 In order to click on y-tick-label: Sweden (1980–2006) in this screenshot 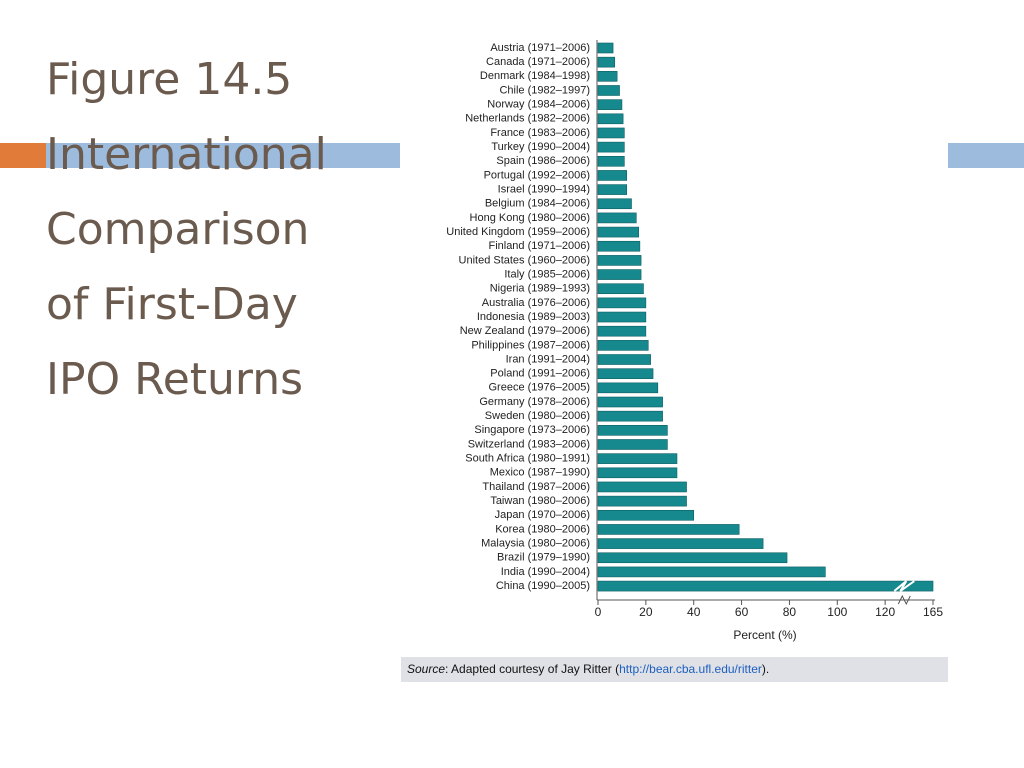, I will do `click(537, 416)`.